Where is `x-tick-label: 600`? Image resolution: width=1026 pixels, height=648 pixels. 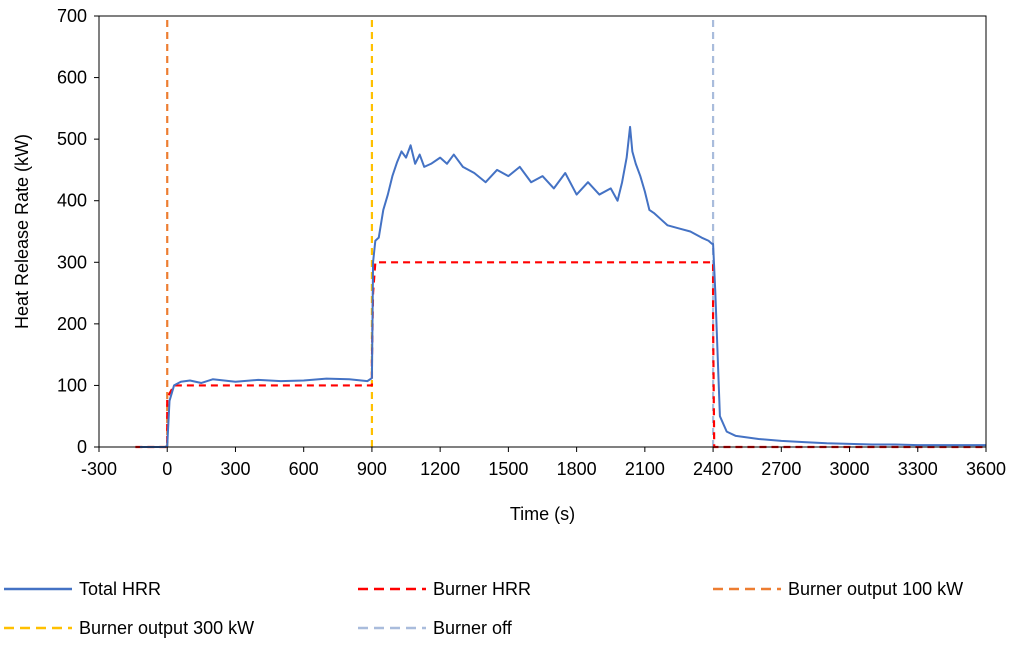 x-tick-label: 600 is located at coordinates (304, 469).